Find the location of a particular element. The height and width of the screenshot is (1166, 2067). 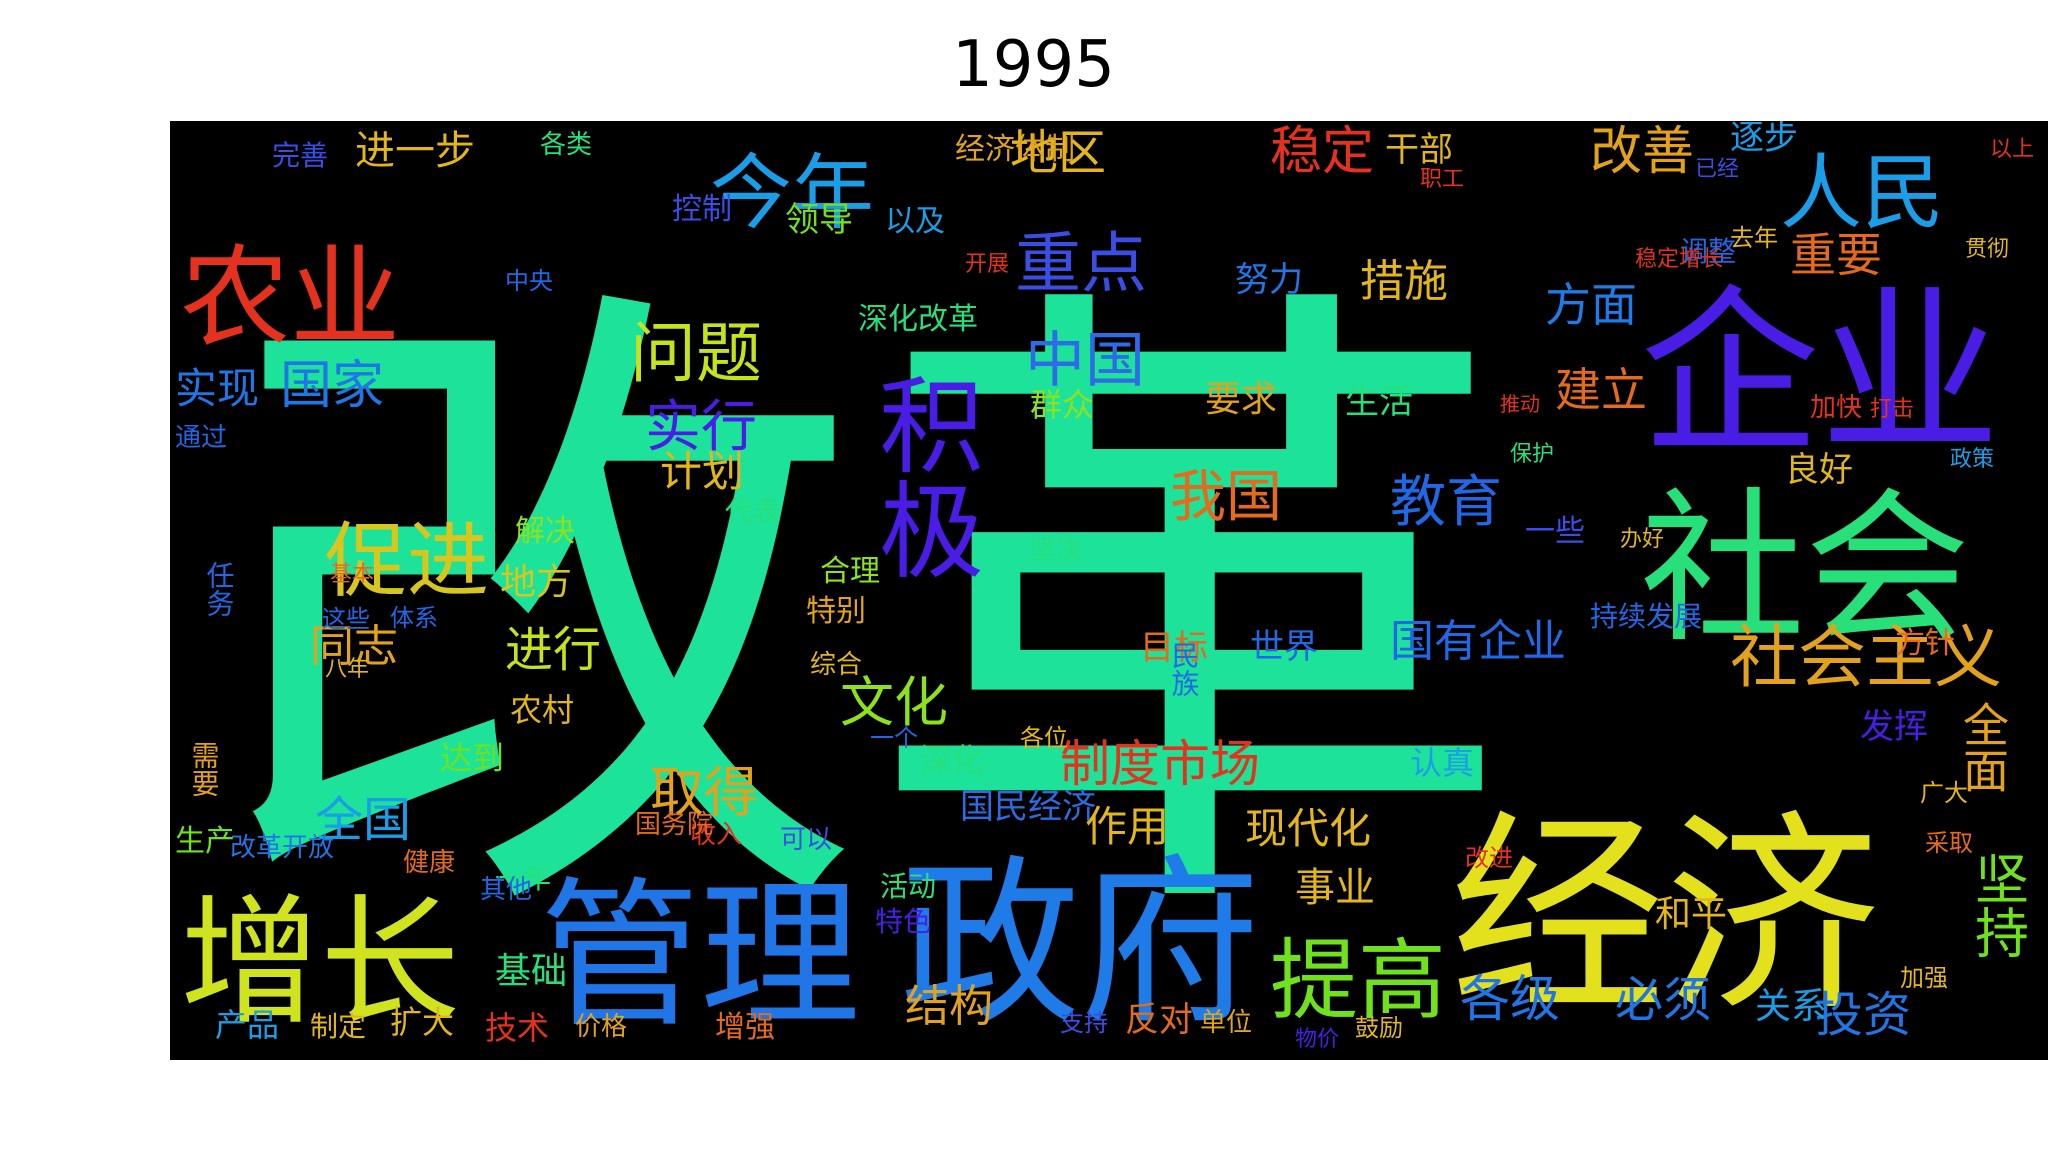

cloud-word: 办好 is located at coordinates (1642, 539).